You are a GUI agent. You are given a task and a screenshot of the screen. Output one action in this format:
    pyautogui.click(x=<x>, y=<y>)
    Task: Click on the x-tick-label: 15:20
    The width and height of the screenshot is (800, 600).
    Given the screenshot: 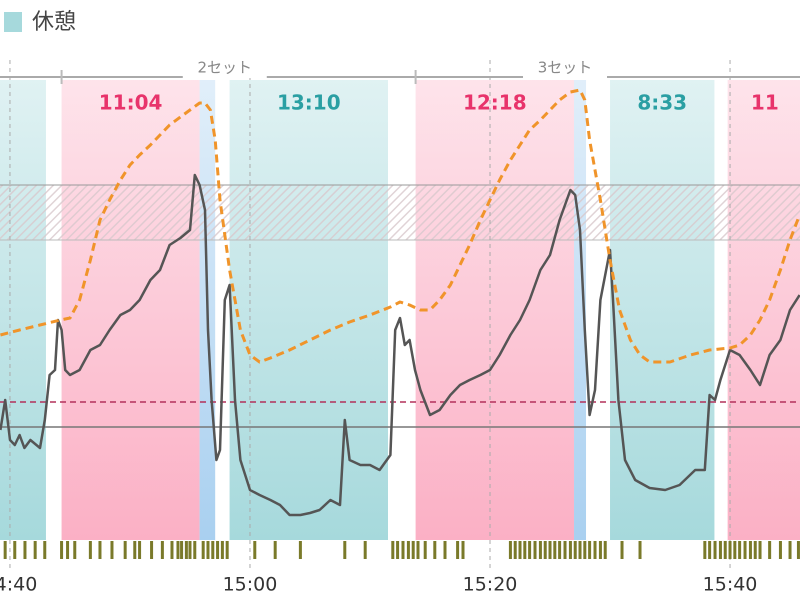 What is the action you would take?
    pyautogui.click(x=490, y=585)
    